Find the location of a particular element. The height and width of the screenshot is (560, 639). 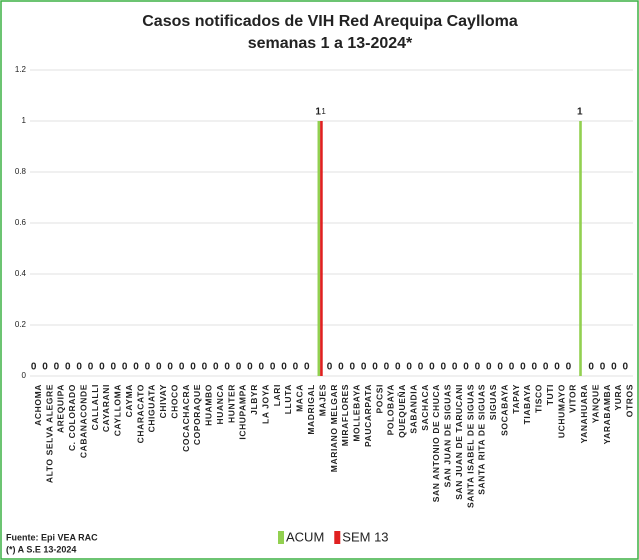

x-tick-label: CHOCO is located at coordinates (174, 401).